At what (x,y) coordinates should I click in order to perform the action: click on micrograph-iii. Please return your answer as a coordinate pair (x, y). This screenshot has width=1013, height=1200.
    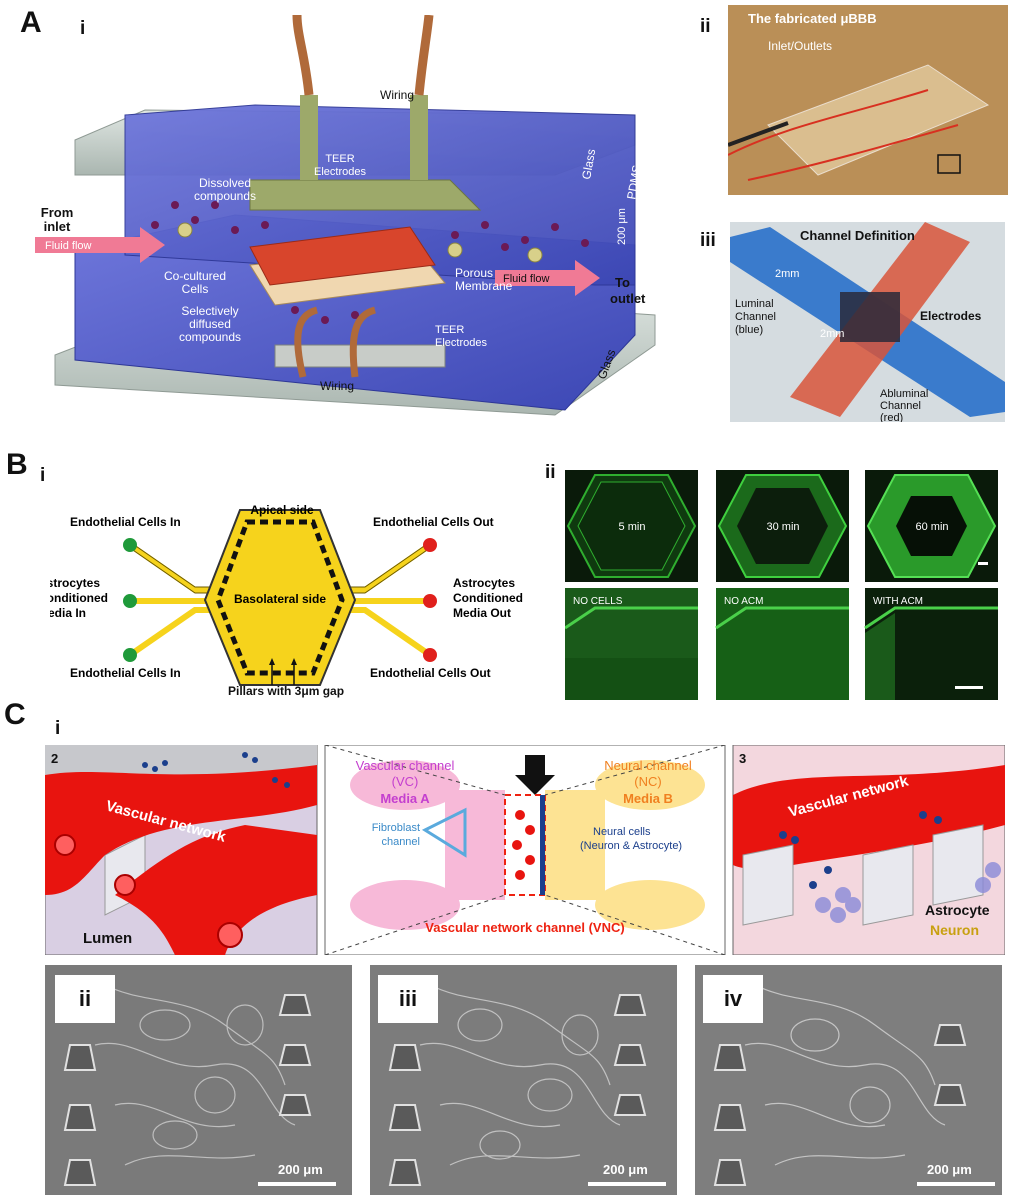
    Looking at the image, I should click on (523, 1080).